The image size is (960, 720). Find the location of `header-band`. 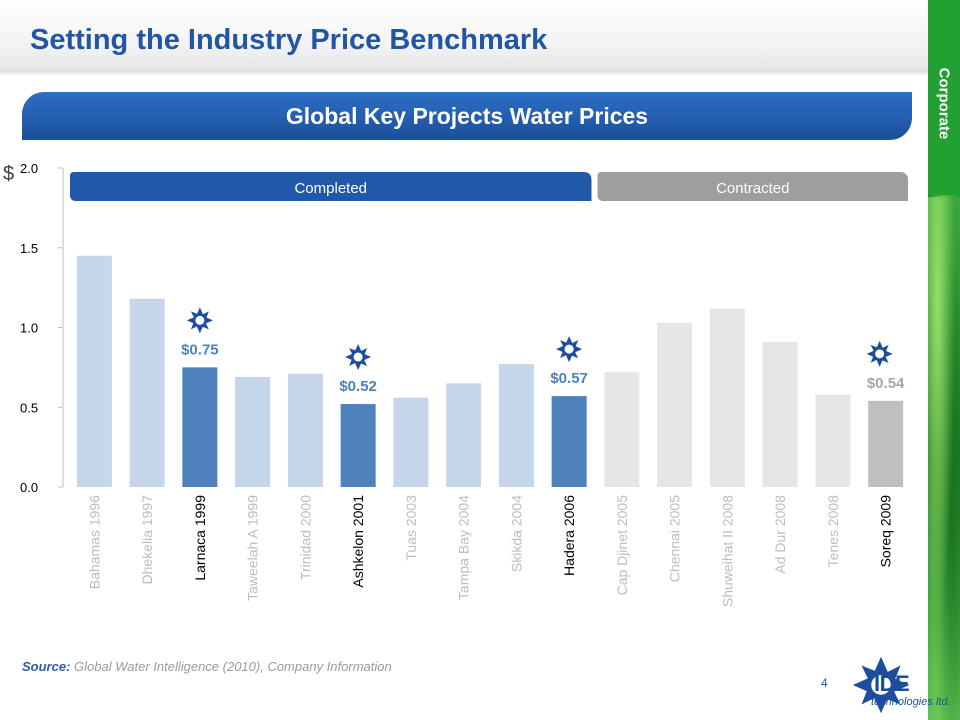

header-band is located at coordinates (464, 35).